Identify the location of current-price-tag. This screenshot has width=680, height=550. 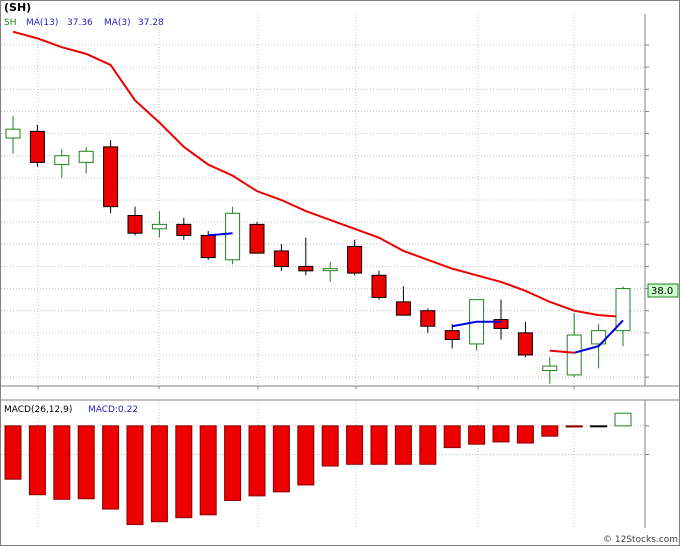
(663, 290).